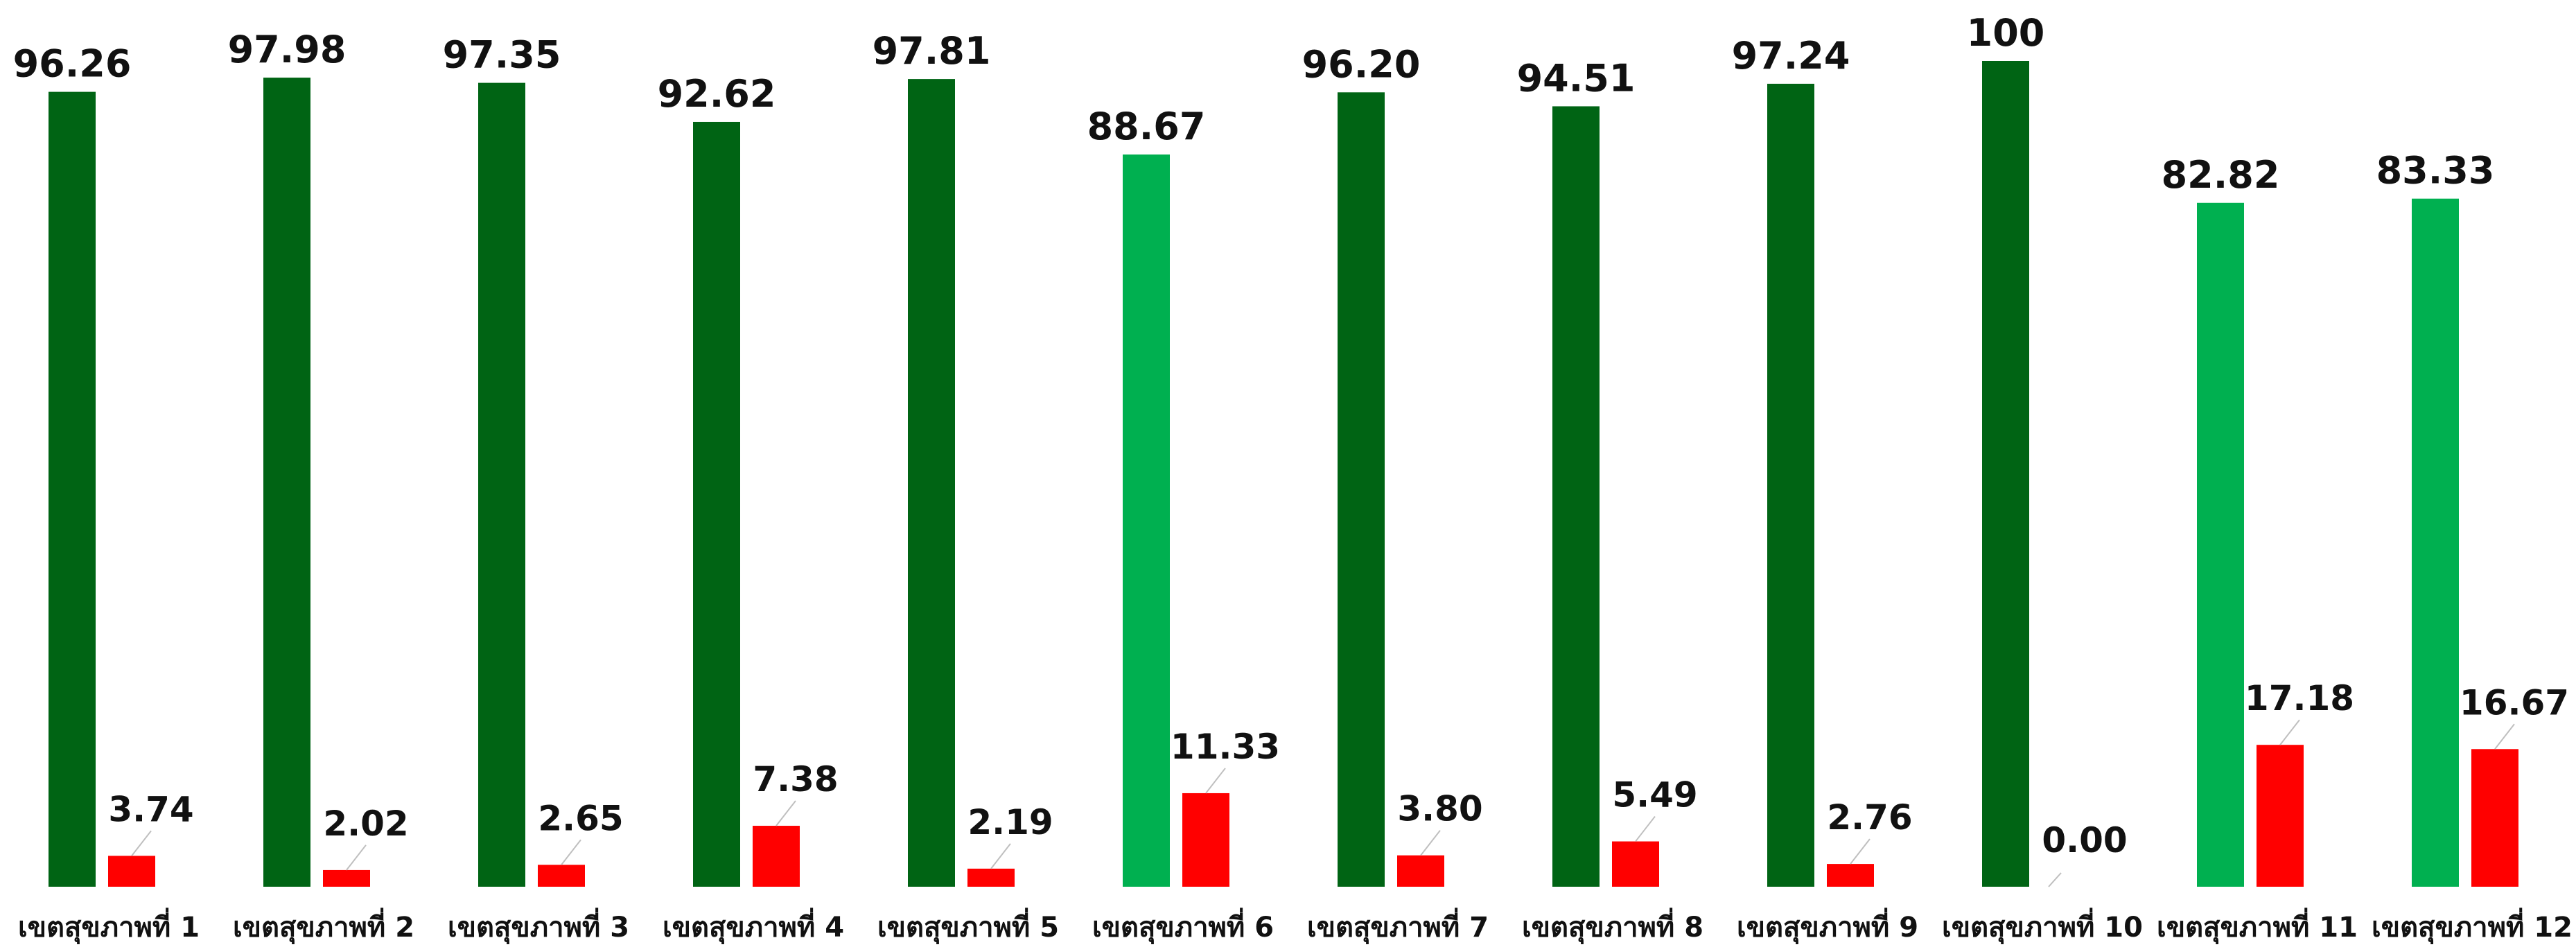 This screenshot has width=2576, height=947. I want to click on data-label-series2-6: 11.33, so click(1225, 747).